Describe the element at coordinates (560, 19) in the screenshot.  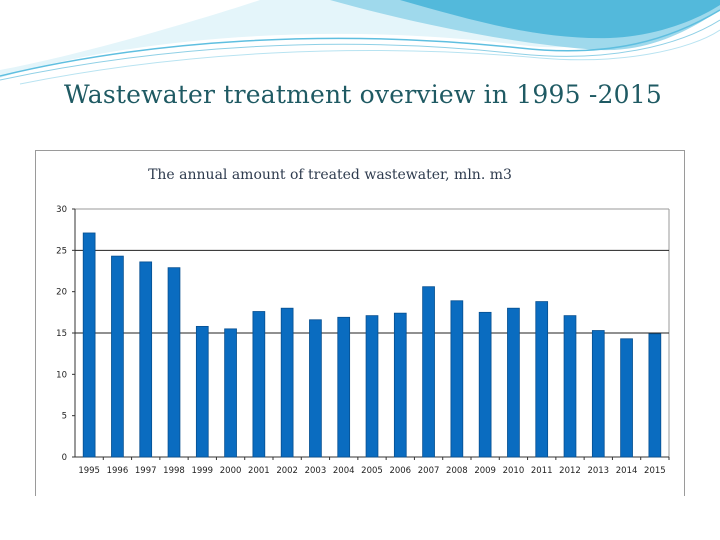
I see `wave-fill-dark` at that location.